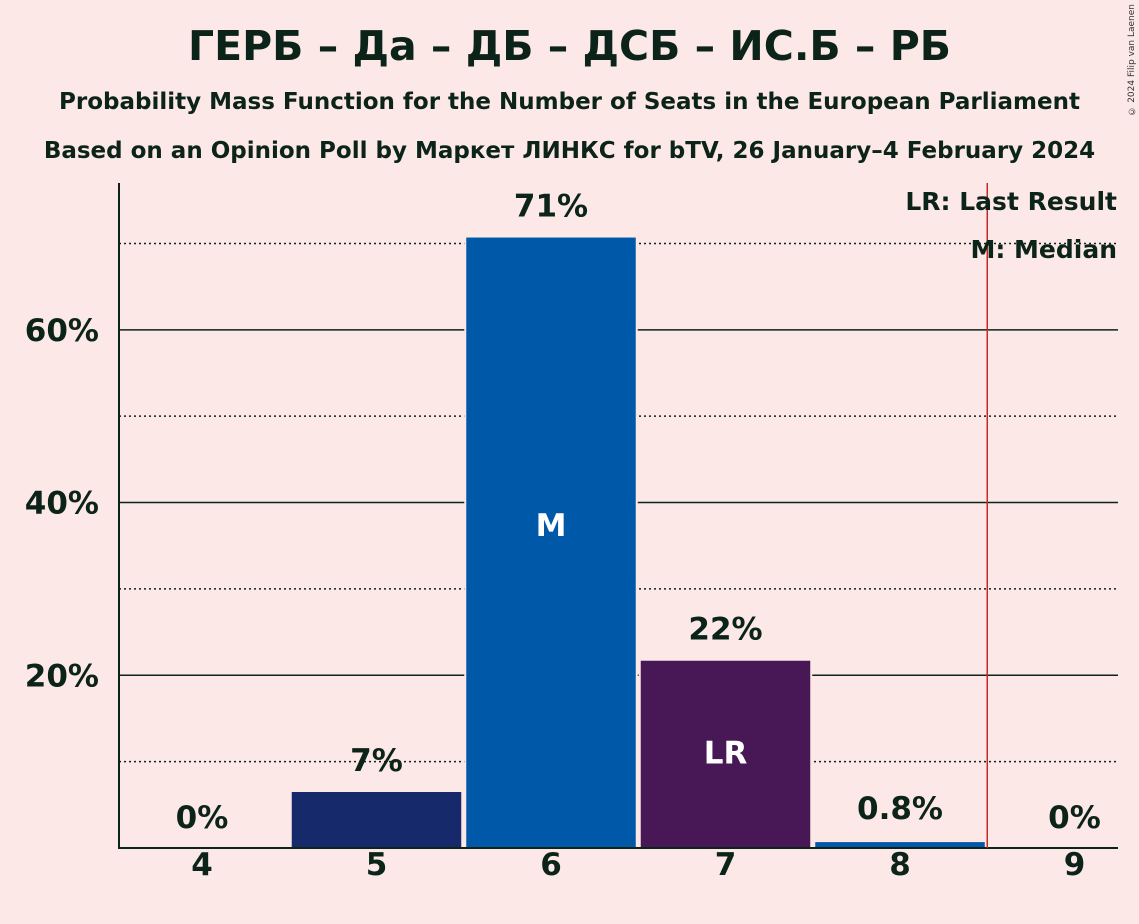 This screenshot has width=1139, height=924. Describe the element at coordinates (1043, 249) in the screenshot. I see `legend-median: M: Median` at that location.